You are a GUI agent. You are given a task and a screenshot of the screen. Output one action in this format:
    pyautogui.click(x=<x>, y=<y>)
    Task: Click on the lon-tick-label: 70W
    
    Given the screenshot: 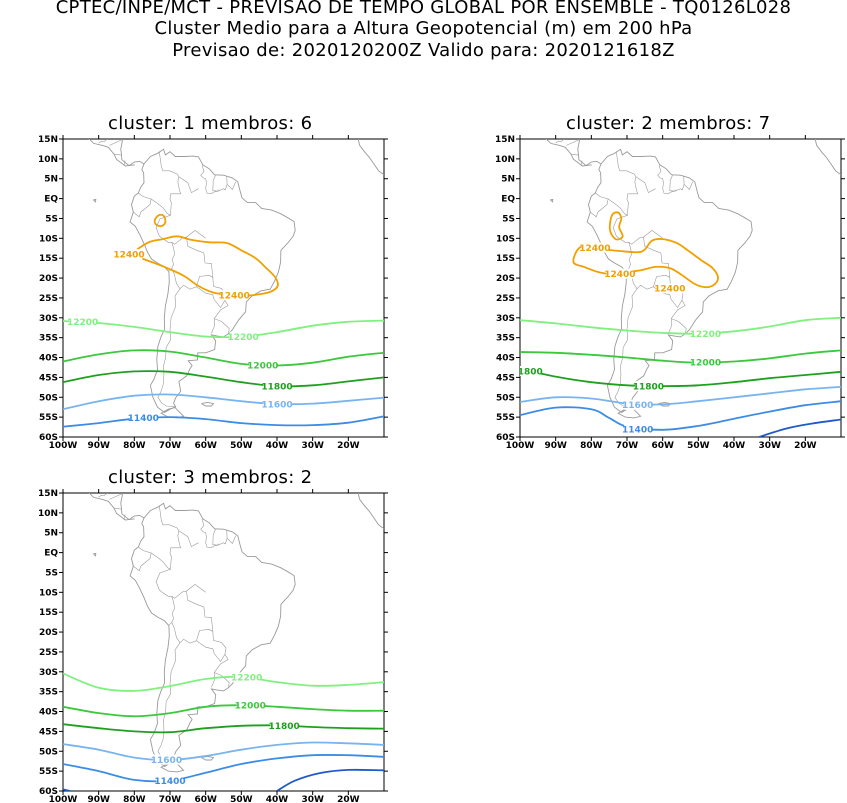 What is the action you would take?
    pyautogui.click(x=627, y=446)
    